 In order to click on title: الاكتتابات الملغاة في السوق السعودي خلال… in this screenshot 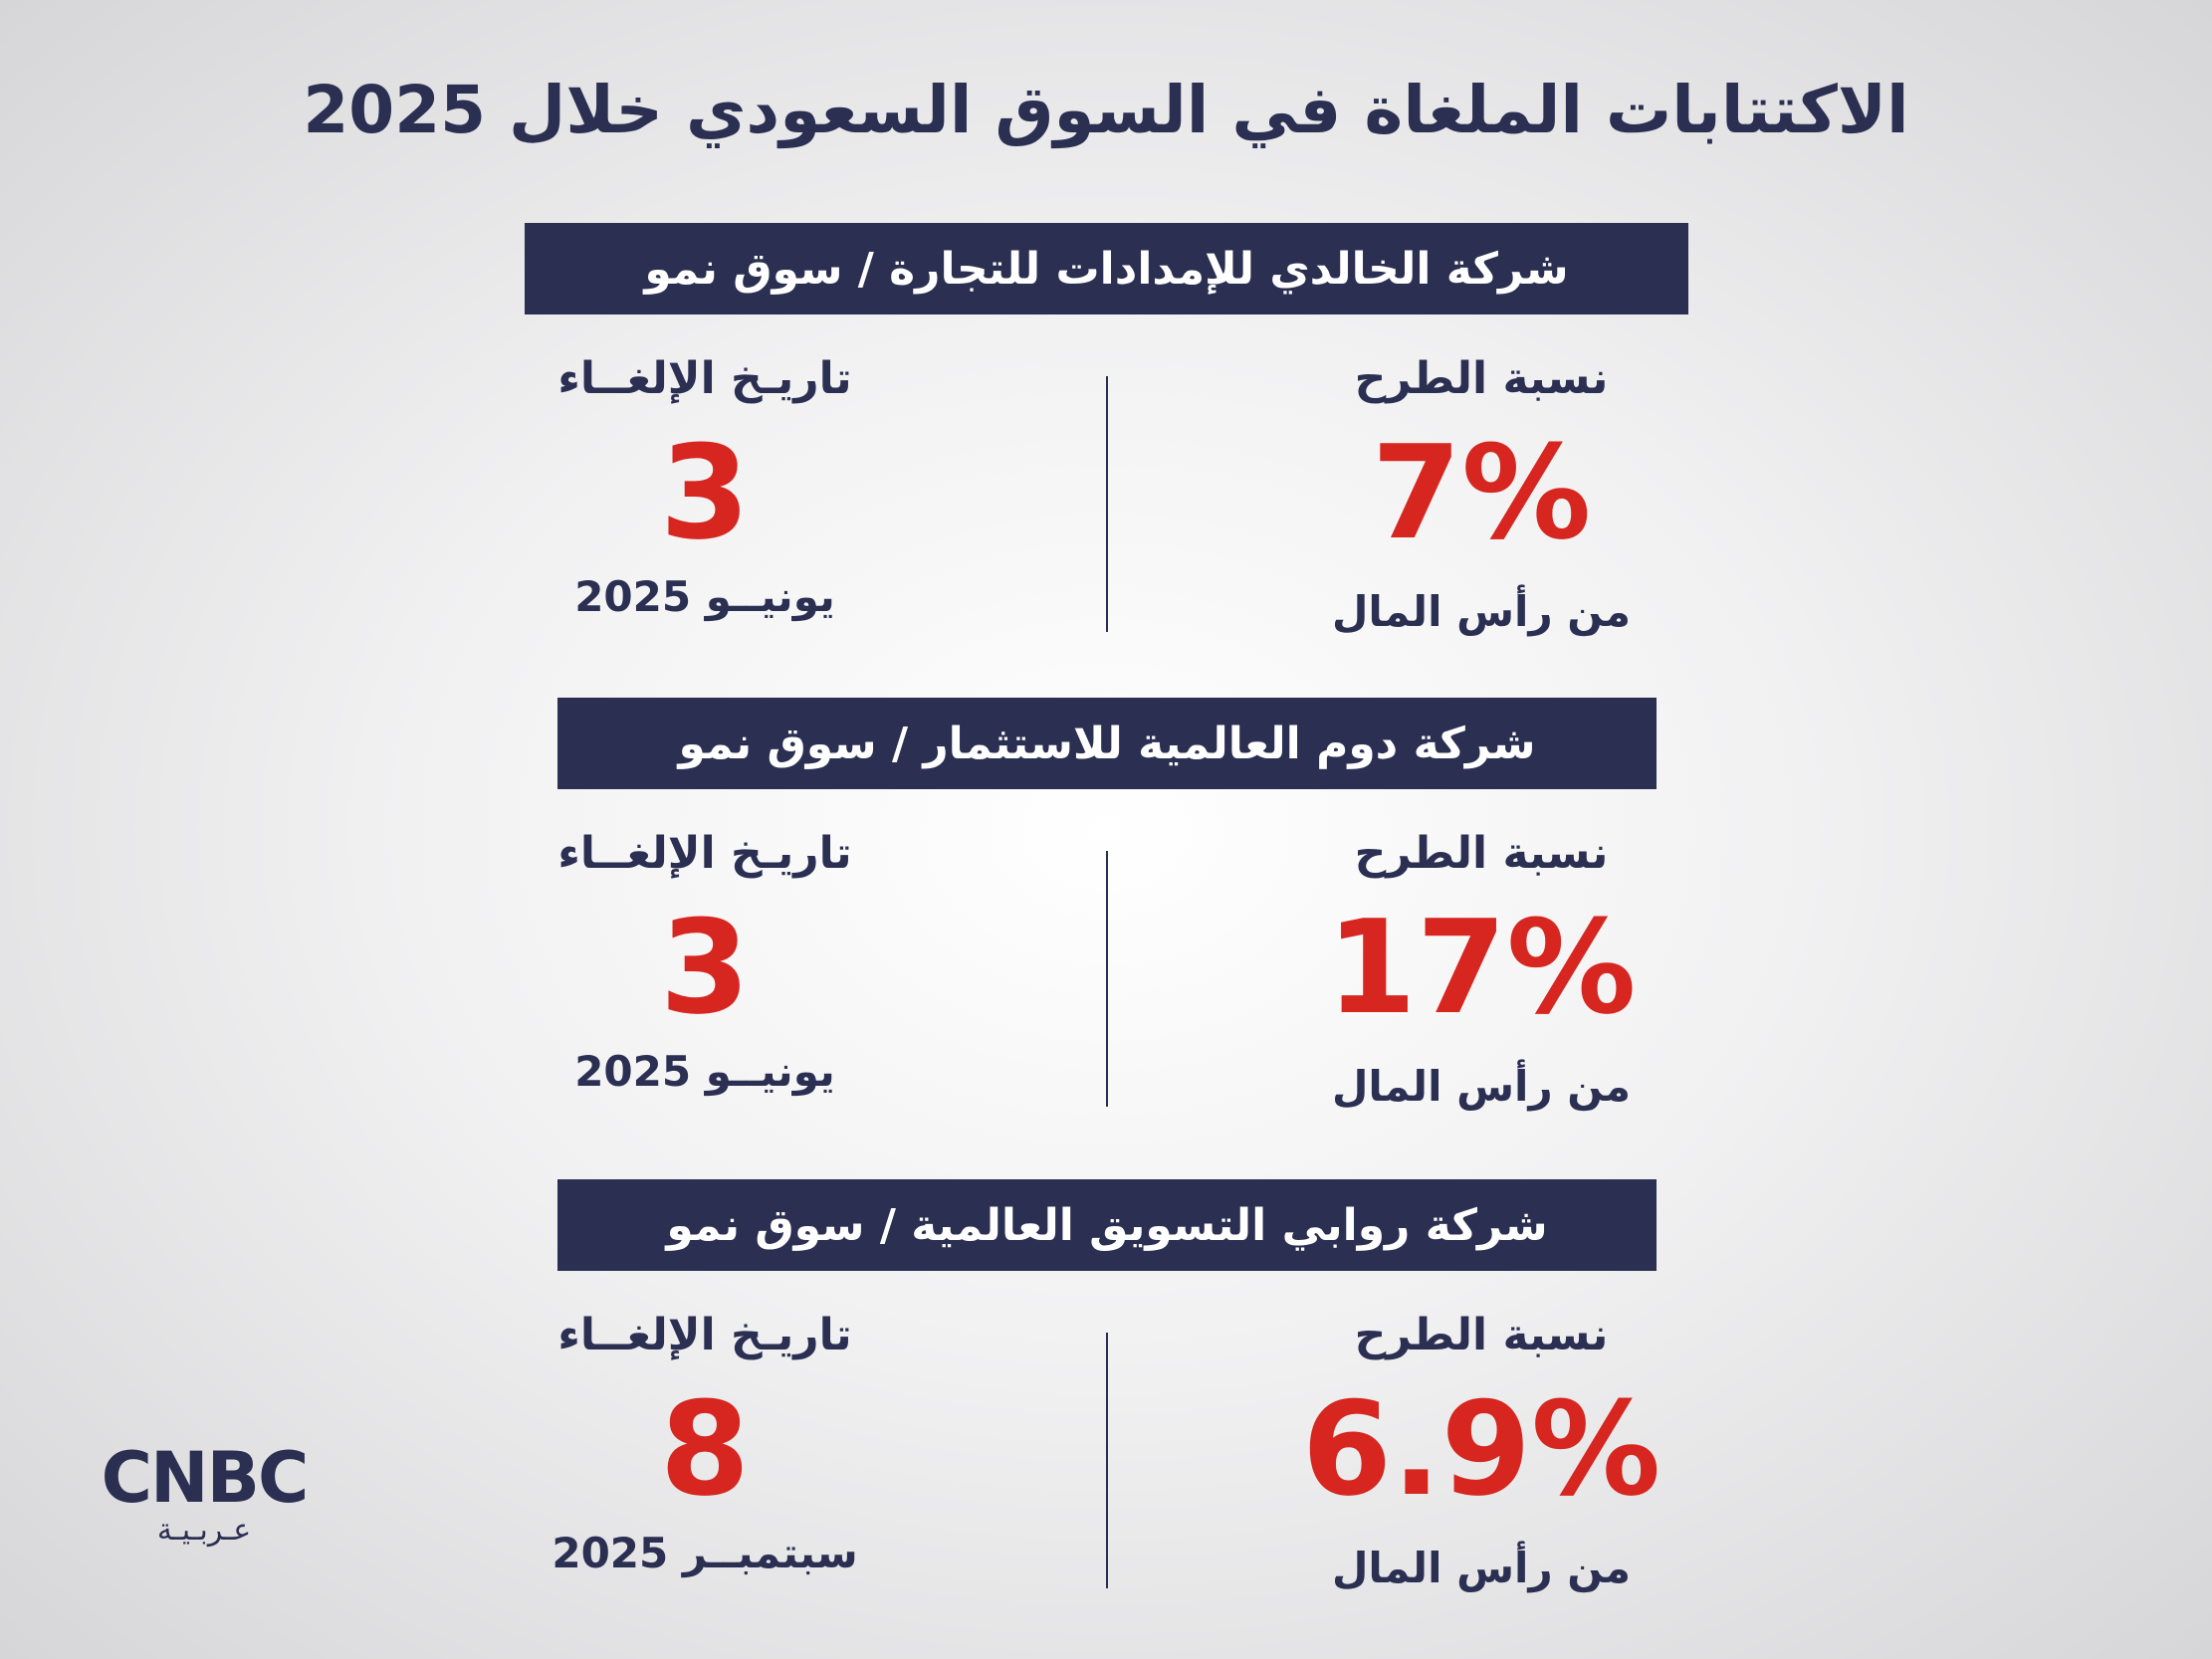, I will do `click(1106, 110)`.